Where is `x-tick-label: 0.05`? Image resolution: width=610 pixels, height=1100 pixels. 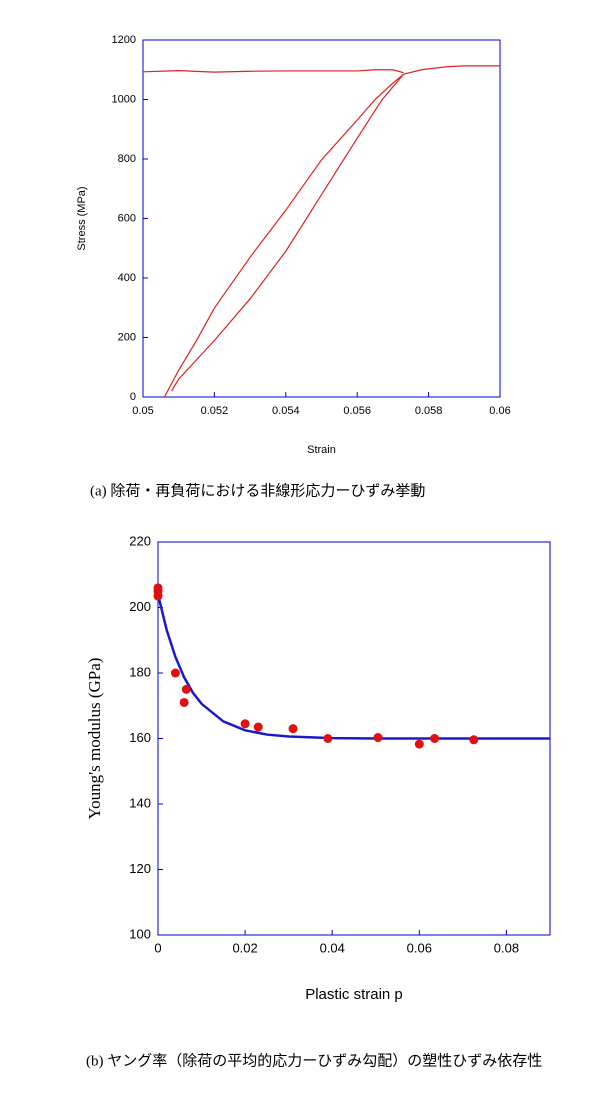 x-tick-label: 0.05 is located at coordinates (142, 411).